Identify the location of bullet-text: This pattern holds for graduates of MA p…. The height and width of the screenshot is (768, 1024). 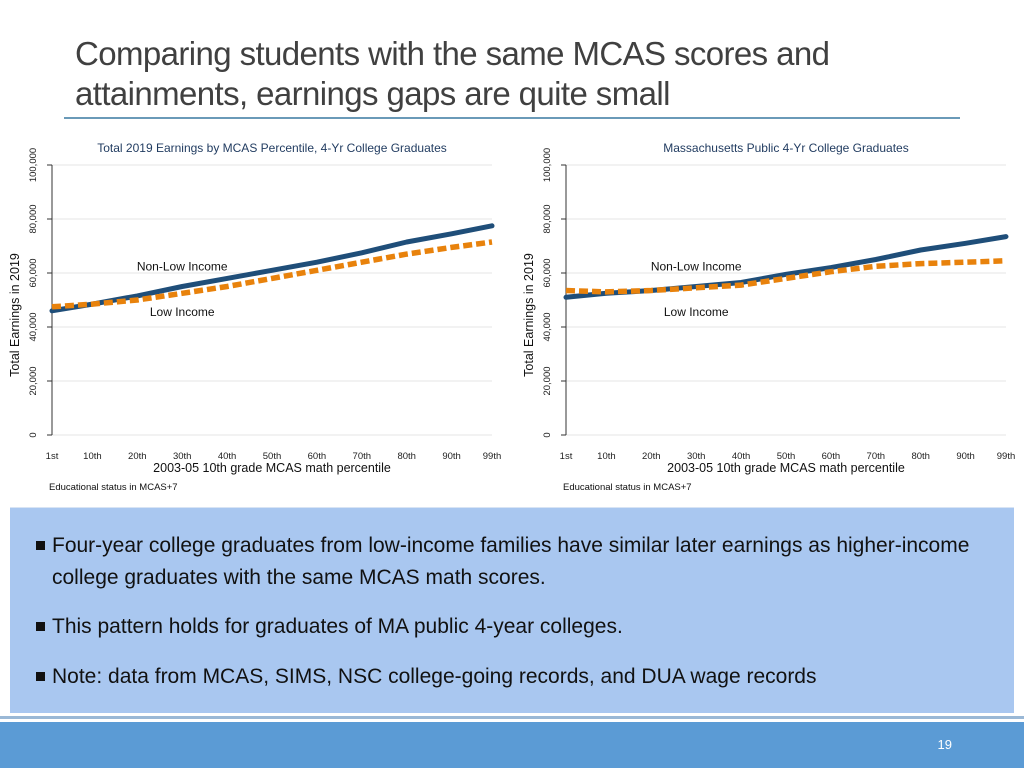
(337, 626).